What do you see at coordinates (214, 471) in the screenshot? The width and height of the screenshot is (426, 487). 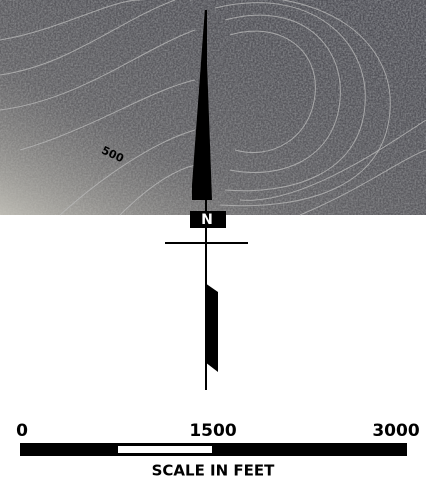 I see `scale-caption: SCALE IN FEET` at bounding box center [214, 471].